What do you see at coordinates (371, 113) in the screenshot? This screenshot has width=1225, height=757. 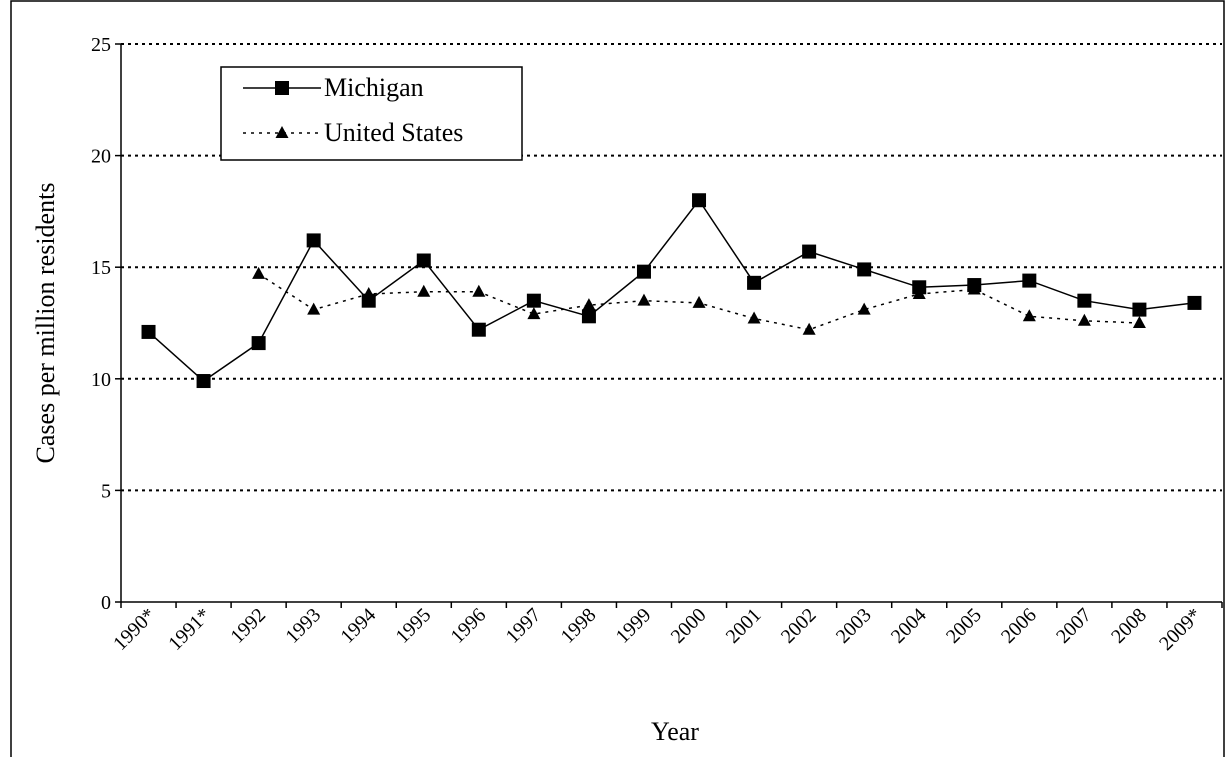 I see `legend-box` at bounding box center [371, 113].